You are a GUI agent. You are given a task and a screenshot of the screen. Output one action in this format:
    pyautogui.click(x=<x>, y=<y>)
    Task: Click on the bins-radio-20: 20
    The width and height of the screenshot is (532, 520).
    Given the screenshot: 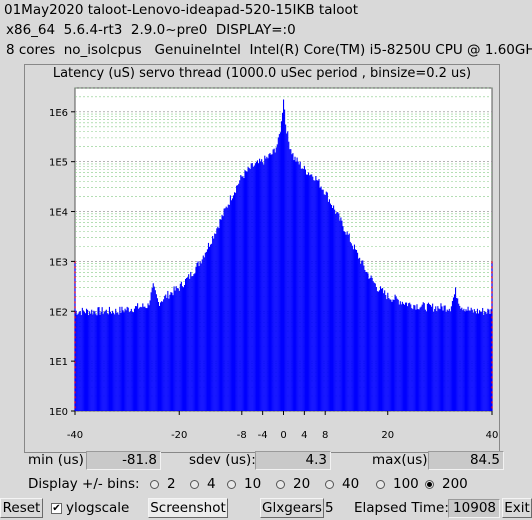 What is the action you would take?
    pyautogui.click(x=293, y=484)
    